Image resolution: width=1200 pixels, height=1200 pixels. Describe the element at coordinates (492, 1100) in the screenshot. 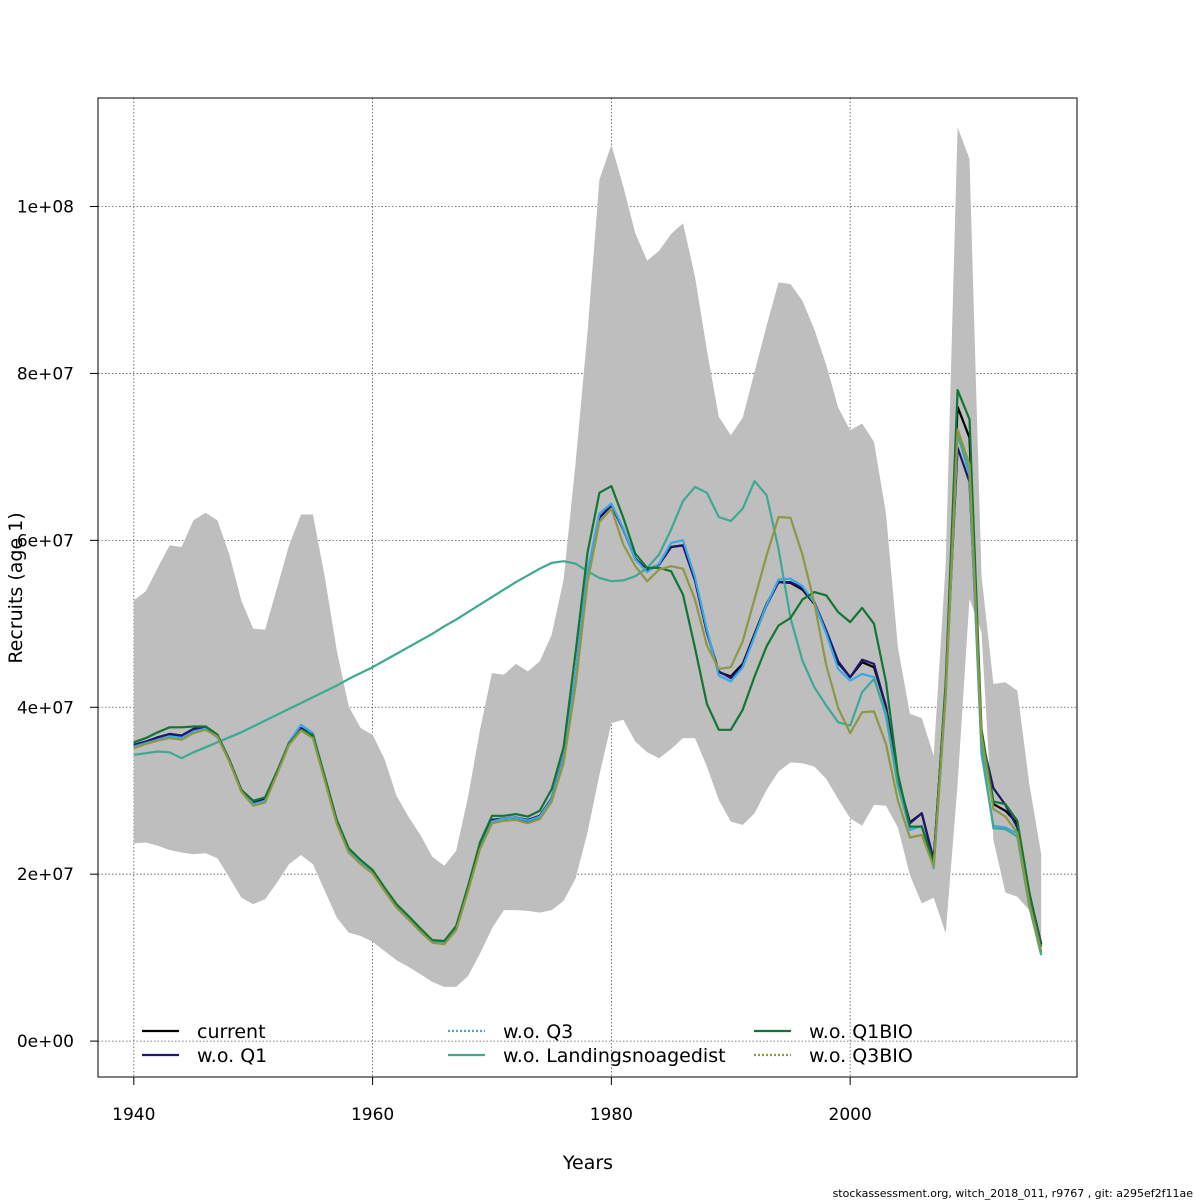

I see `x-axis: 1940 1960 1980 2000` at that location.